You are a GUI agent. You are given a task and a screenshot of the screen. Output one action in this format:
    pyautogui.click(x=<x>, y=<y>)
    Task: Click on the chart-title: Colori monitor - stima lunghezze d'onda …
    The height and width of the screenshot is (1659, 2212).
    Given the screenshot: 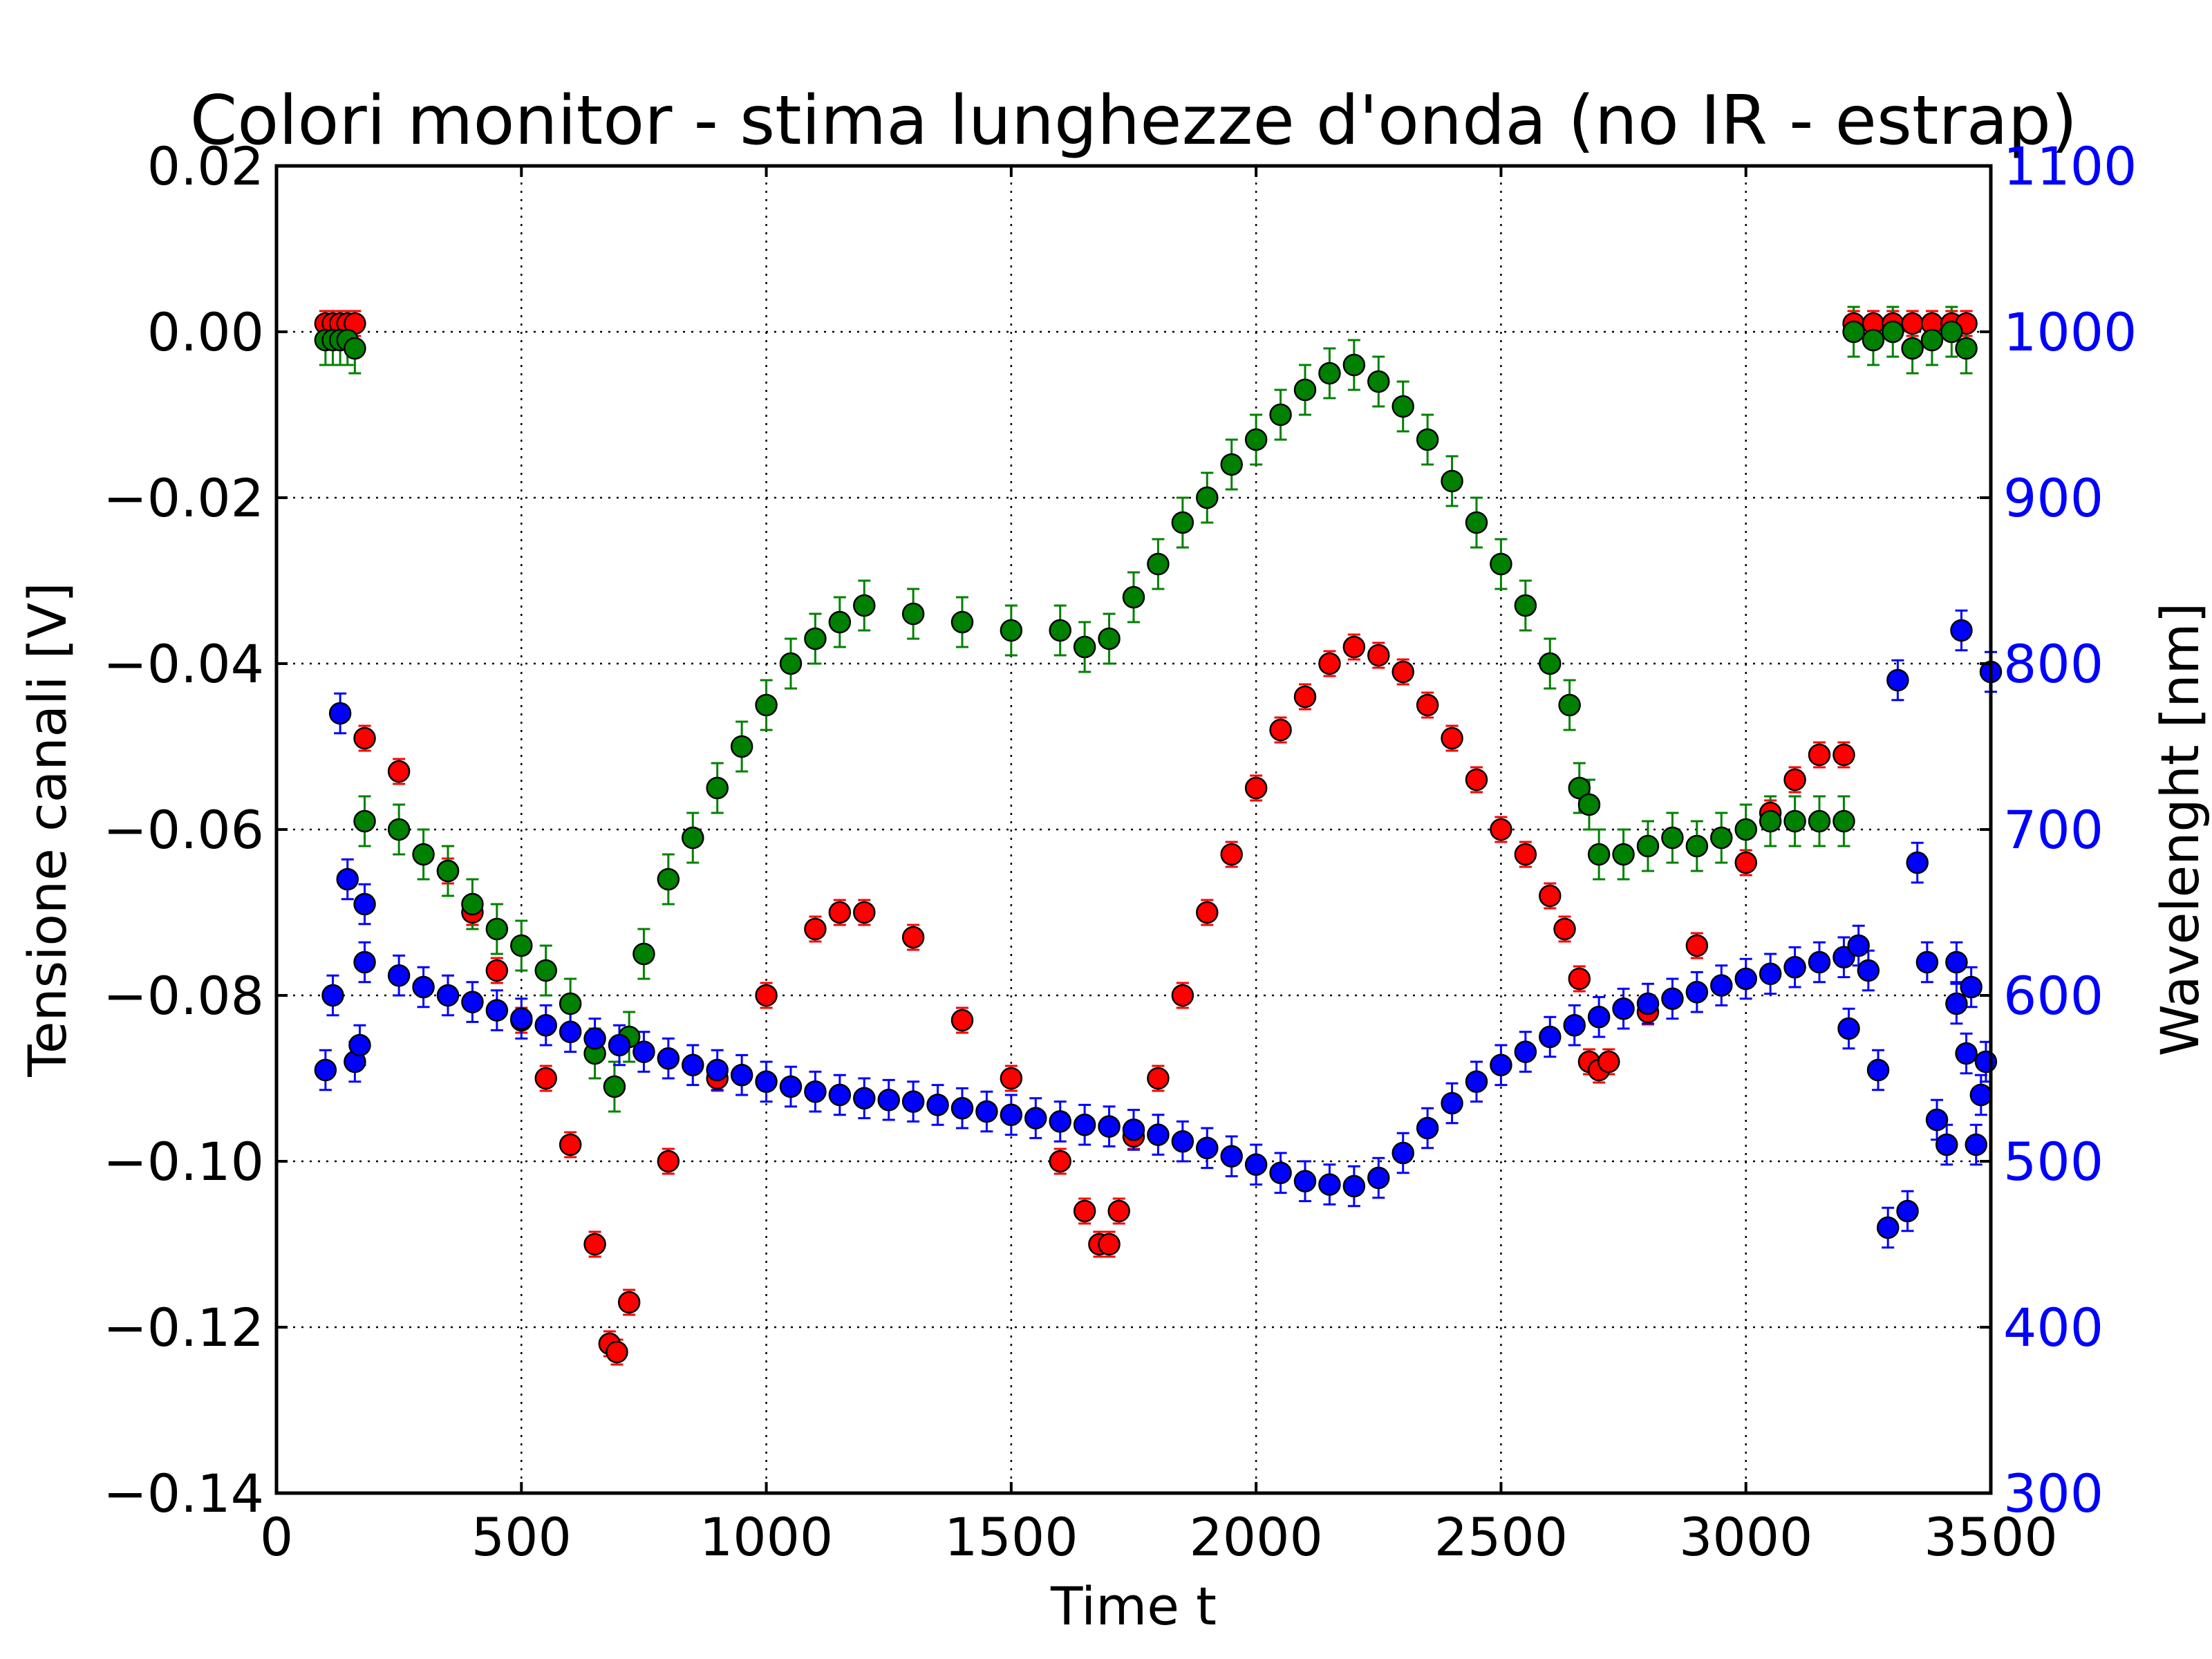 What is the action you would take?
    pyautogui.click(x=1133, y=121)
    